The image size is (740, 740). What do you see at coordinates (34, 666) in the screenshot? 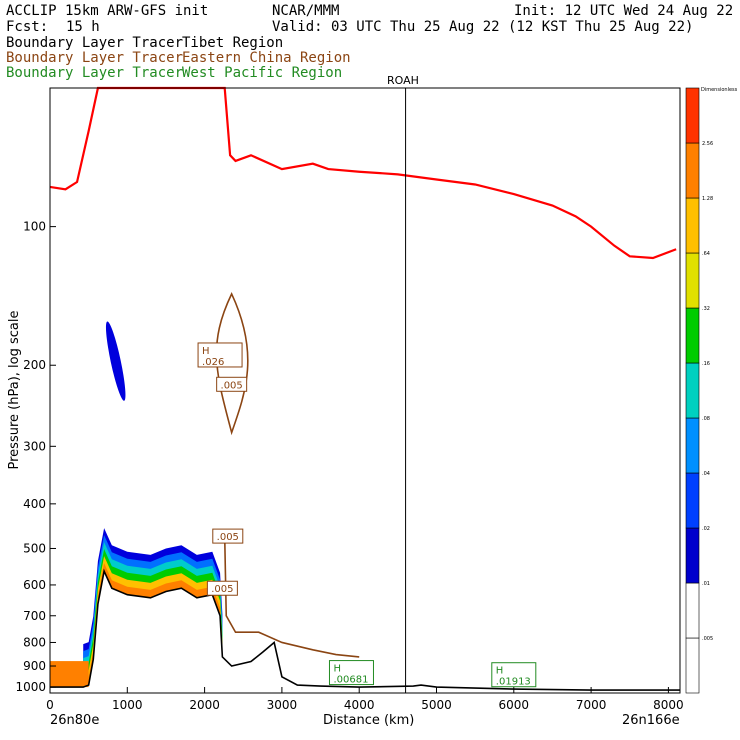
I see `y-tick-label: 900` at bounding box center [34, 666].